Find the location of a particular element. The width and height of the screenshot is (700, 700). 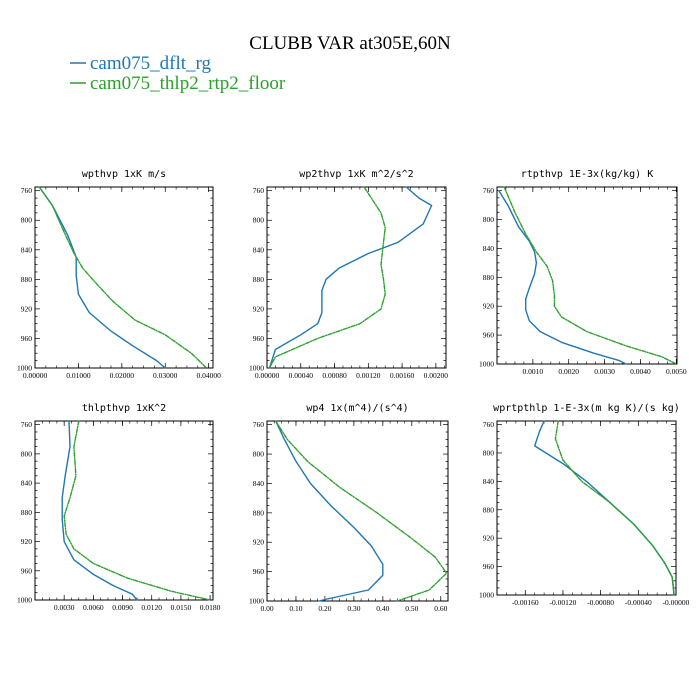

legend-label-default: cam075_dflt_rg is located at coordinates (151, 63).